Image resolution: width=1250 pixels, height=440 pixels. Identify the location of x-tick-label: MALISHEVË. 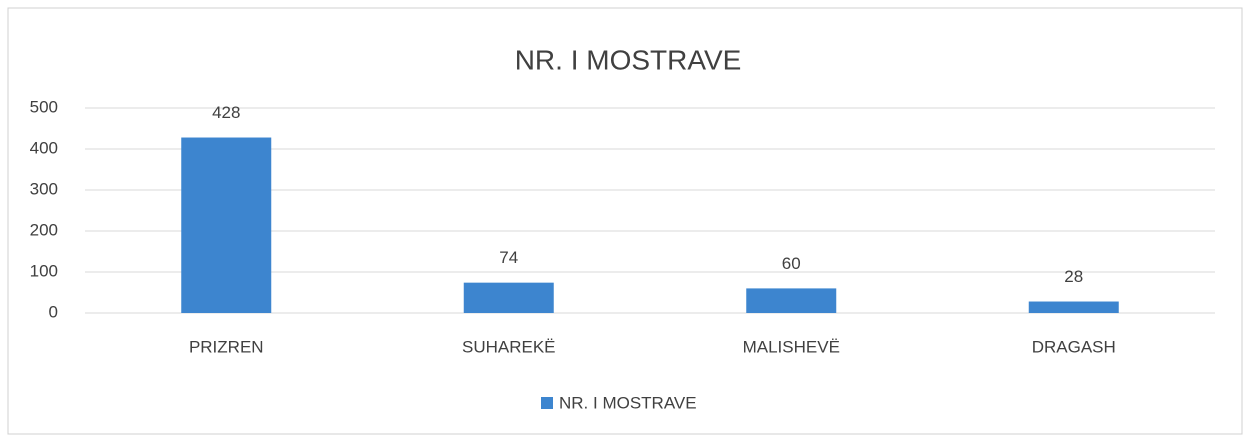
(791, 346).